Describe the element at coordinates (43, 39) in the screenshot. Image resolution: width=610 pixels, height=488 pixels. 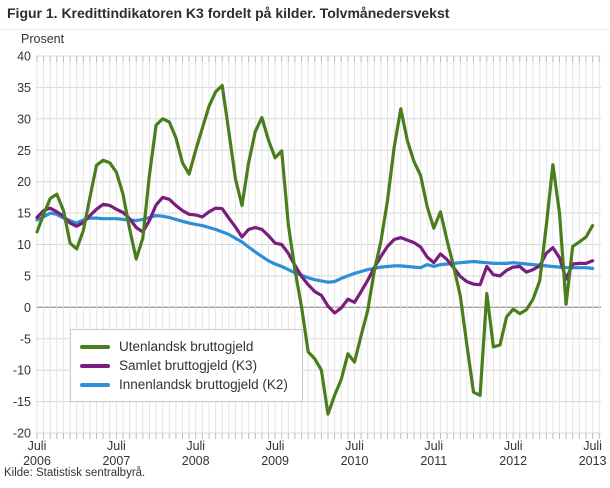
I see `y-axis-unit-label: Prosent` at that location.